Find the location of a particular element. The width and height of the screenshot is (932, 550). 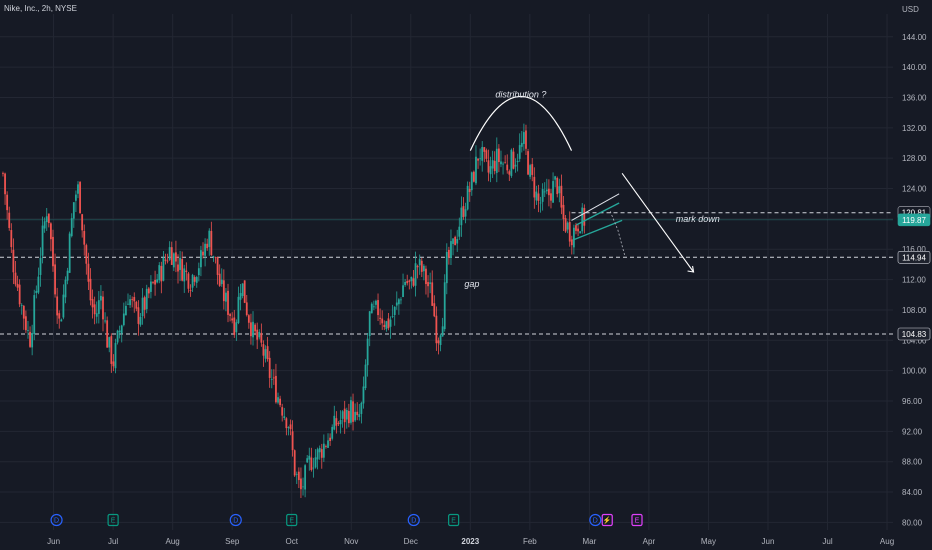

distribution-label: distribution ? is located at coordinates (520, 94).